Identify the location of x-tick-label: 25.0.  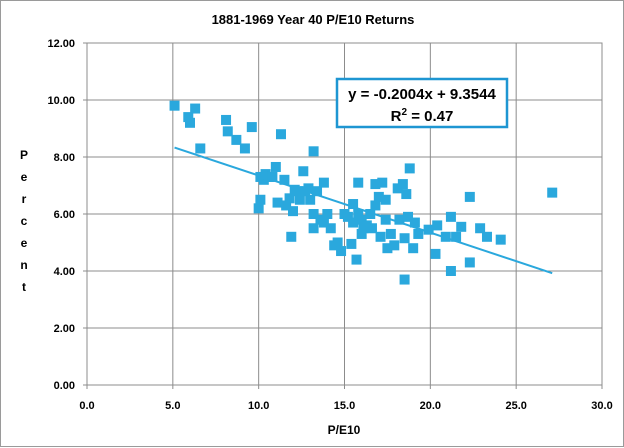
(515, 406).